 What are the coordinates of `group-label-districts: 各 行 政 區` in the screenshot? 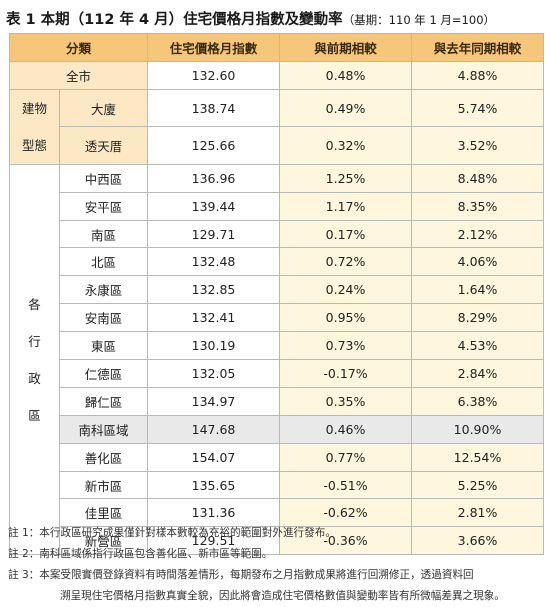 It's located at (34, 359).